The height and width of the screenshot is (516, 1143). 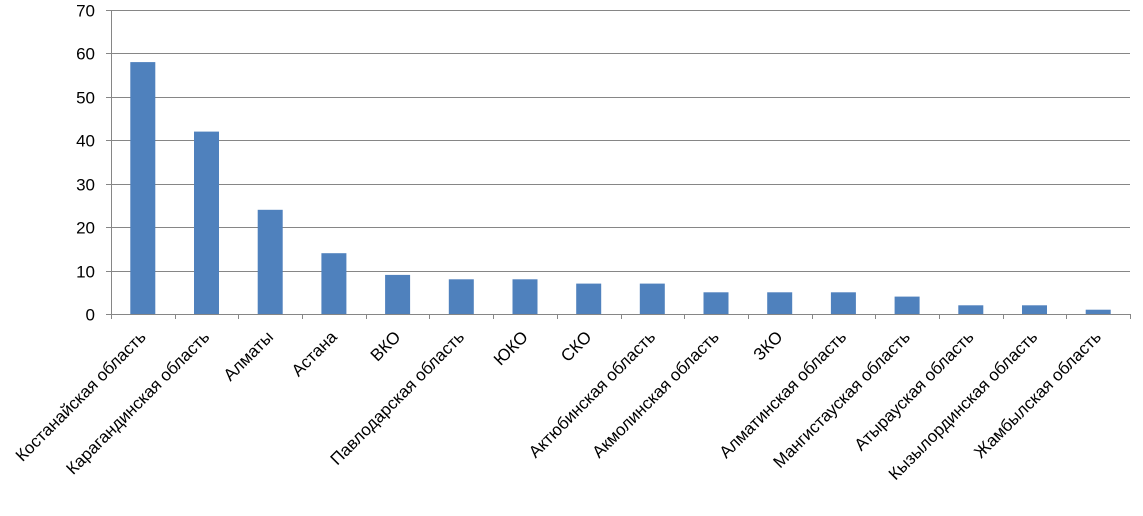 What do you see at coordinates (592, 394) in the screenshot?
I see `x-tick-label: Актюбинская область` at bounding box center [592, 394].